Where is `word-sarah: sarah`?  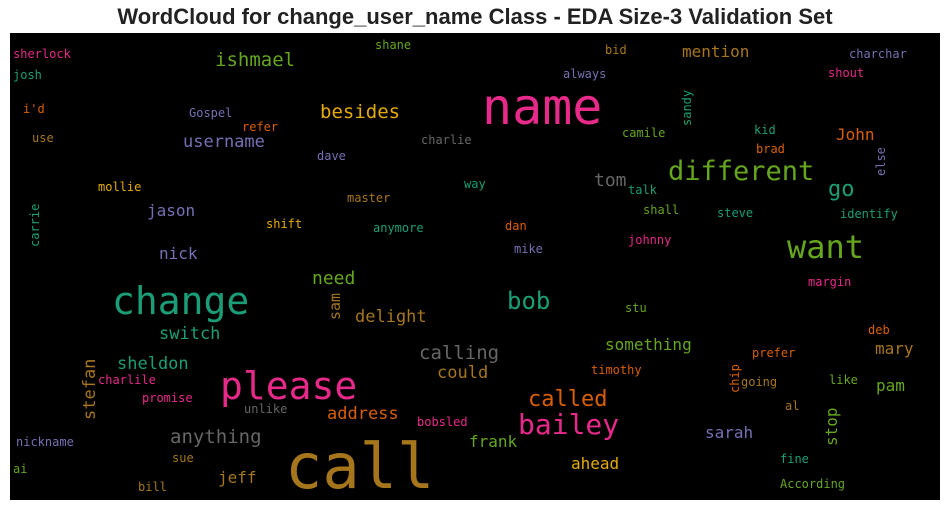 word-sarah: sarah is located at coordinates (729, 432).